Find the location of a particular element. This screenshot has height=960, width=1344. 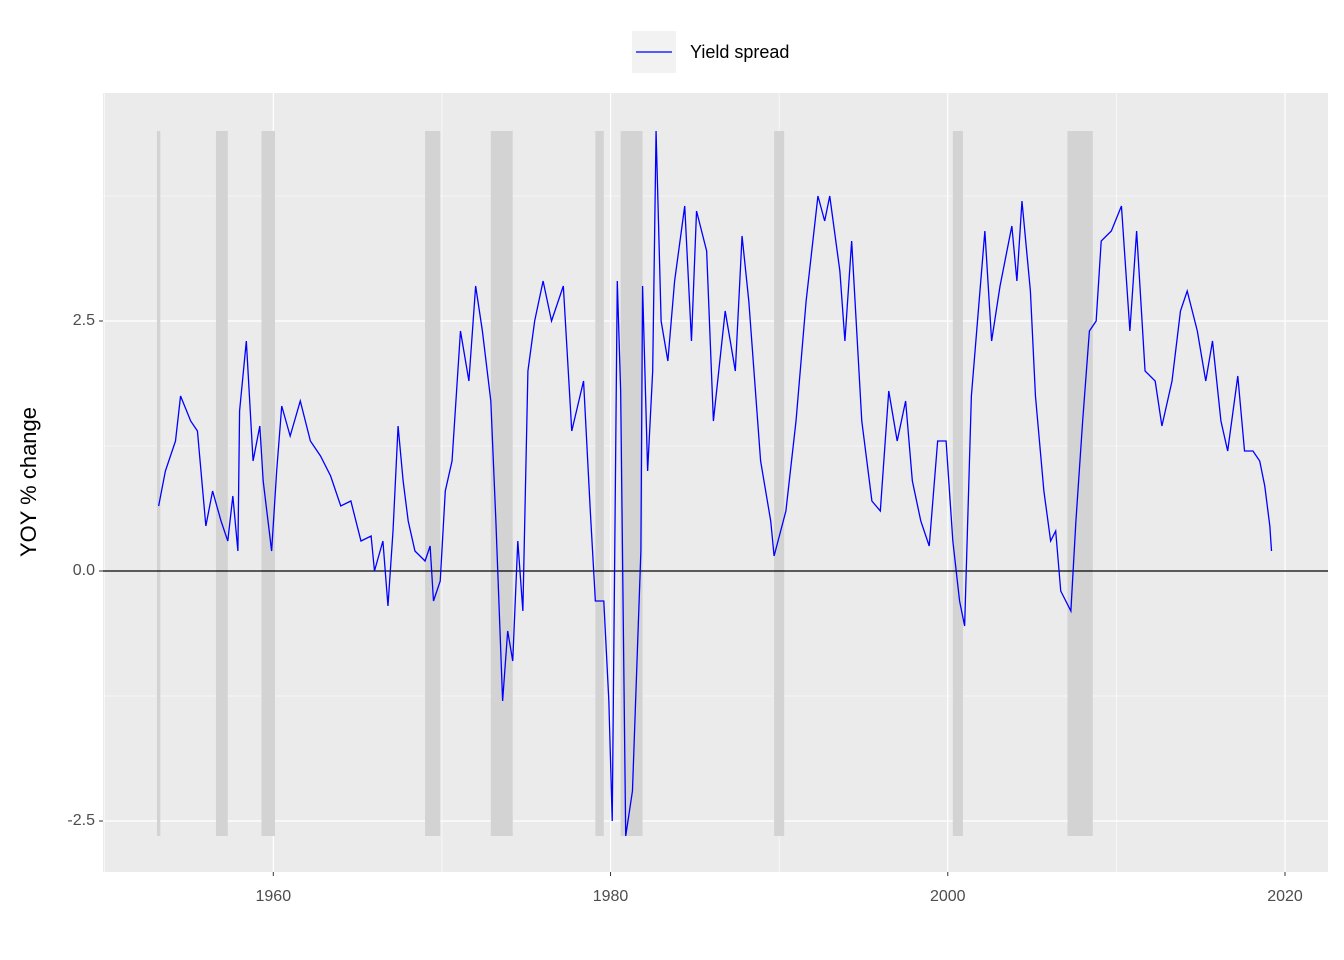

x-tick-label: 1960 is located at coordinates (274, 896).